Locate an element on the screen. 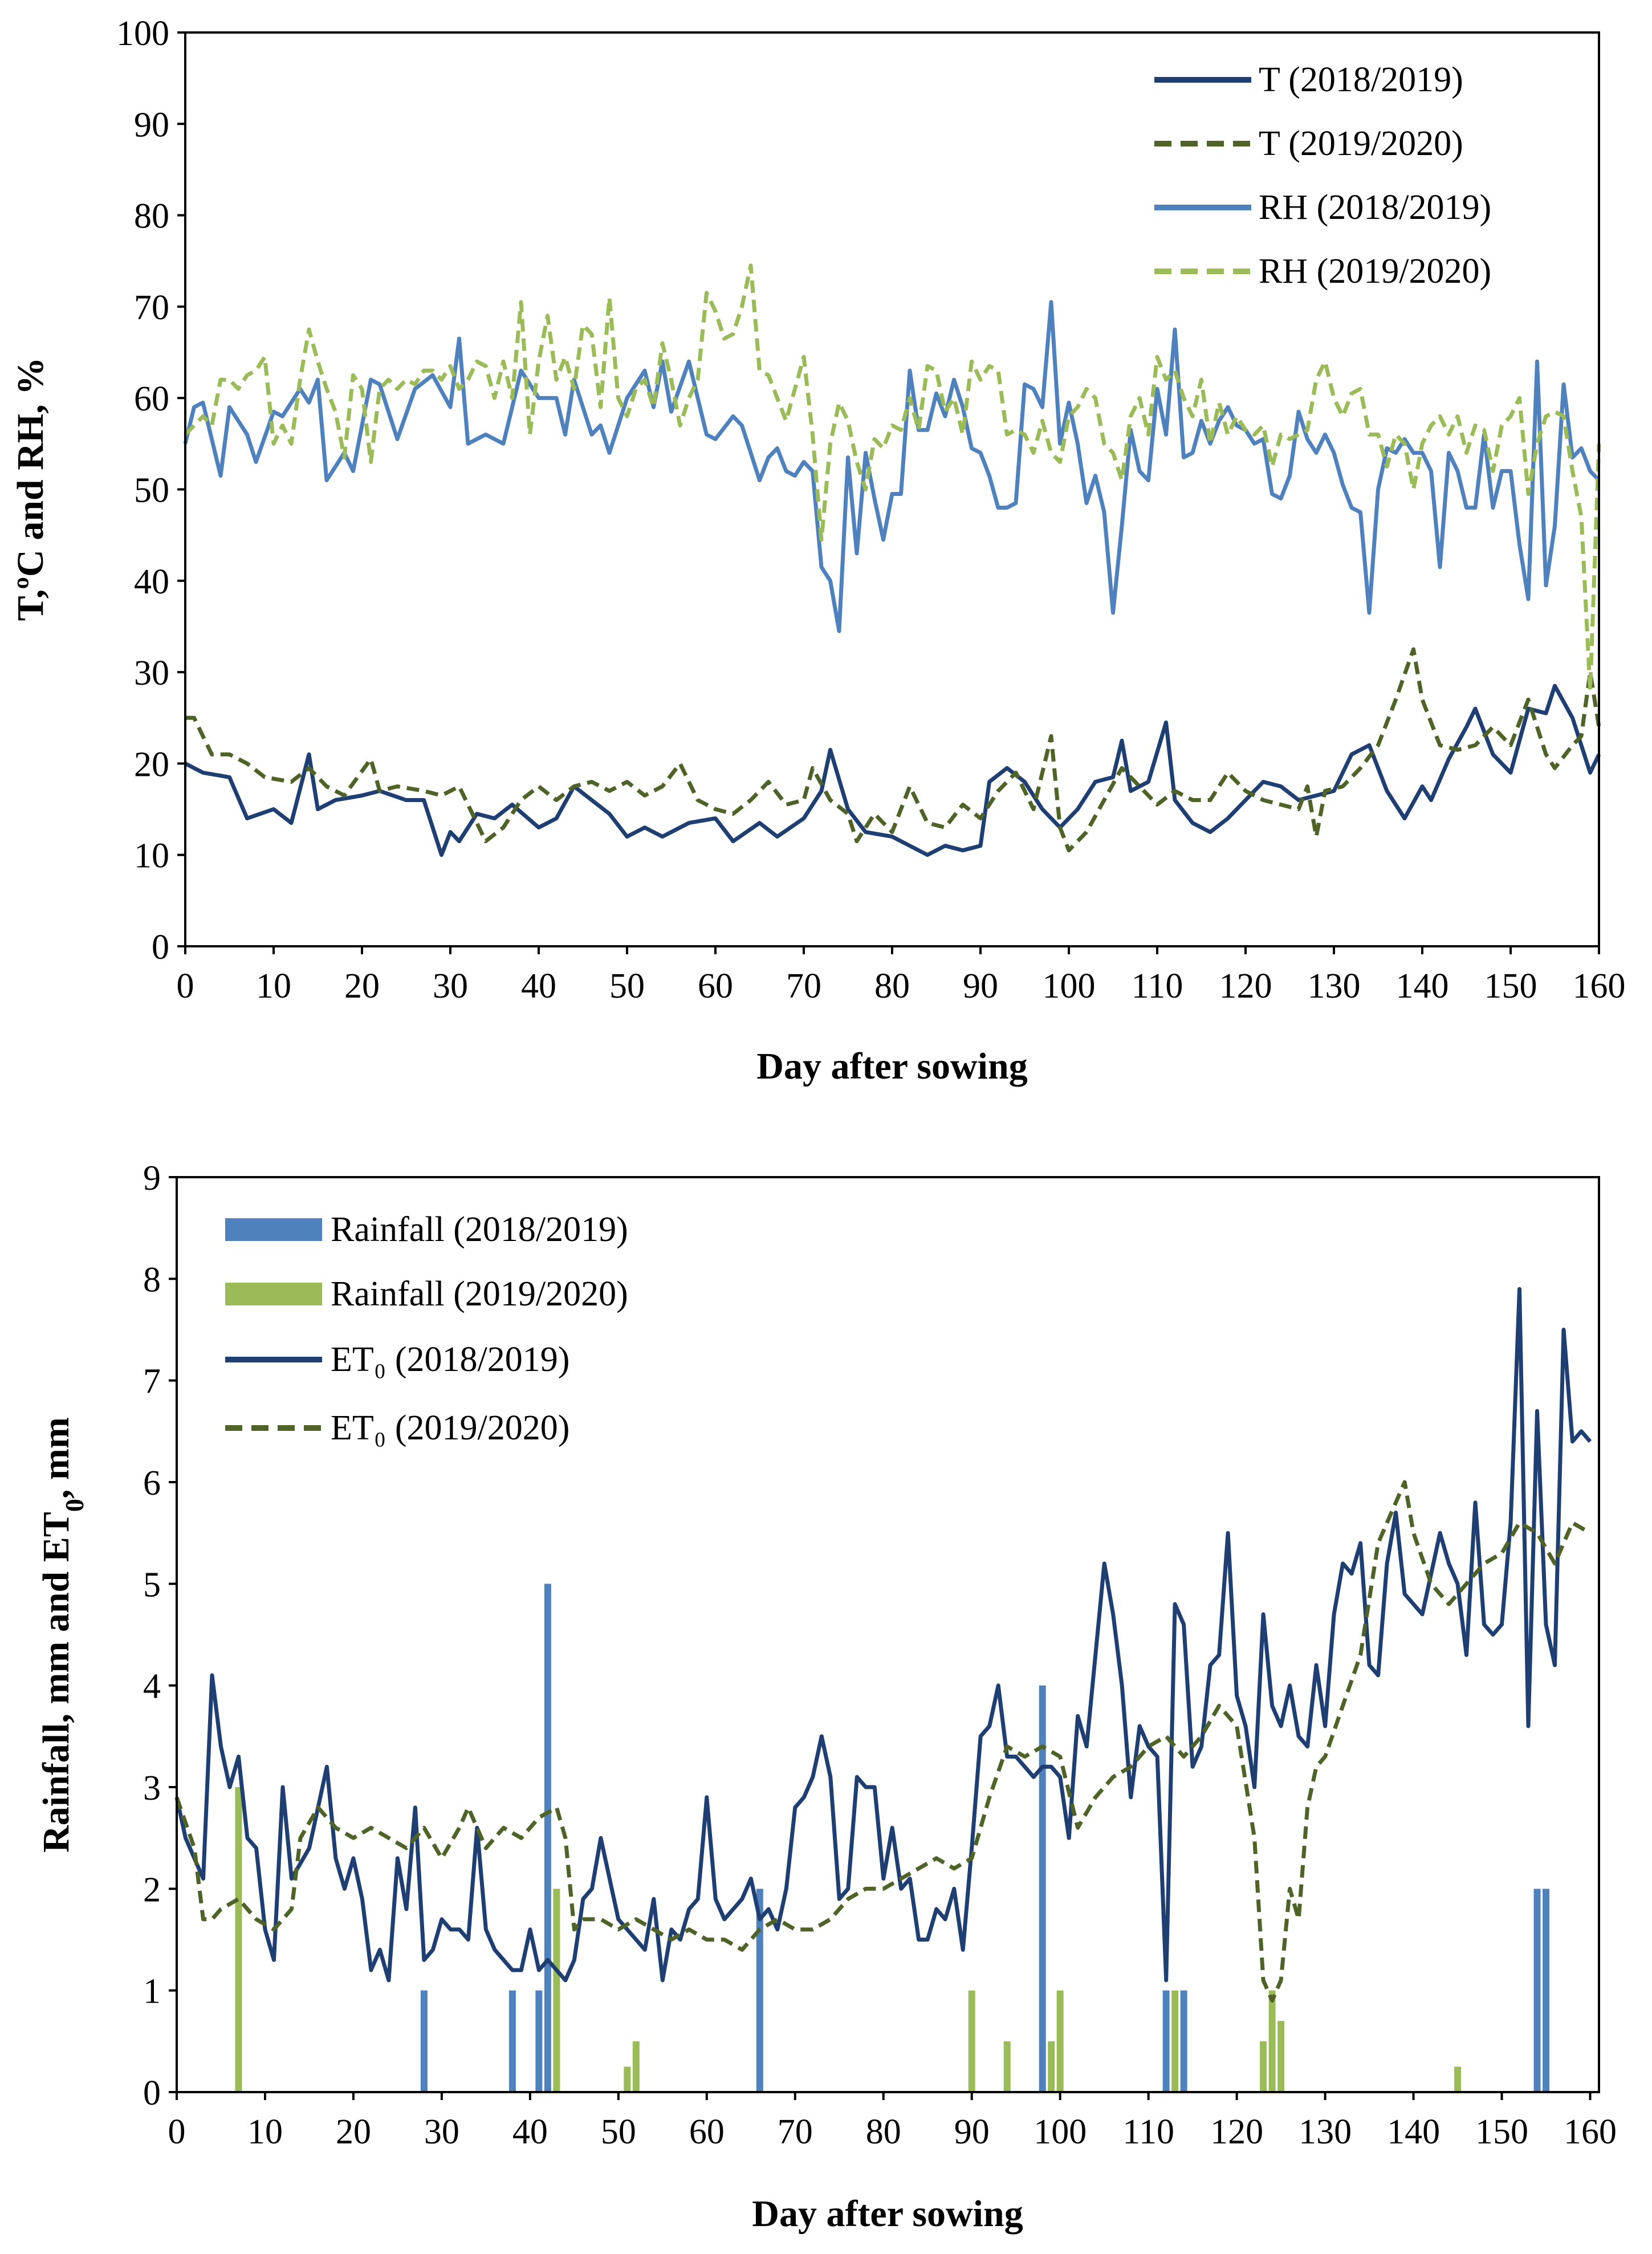  y-tick-label: 2 is located at coordinates (152, 1889).